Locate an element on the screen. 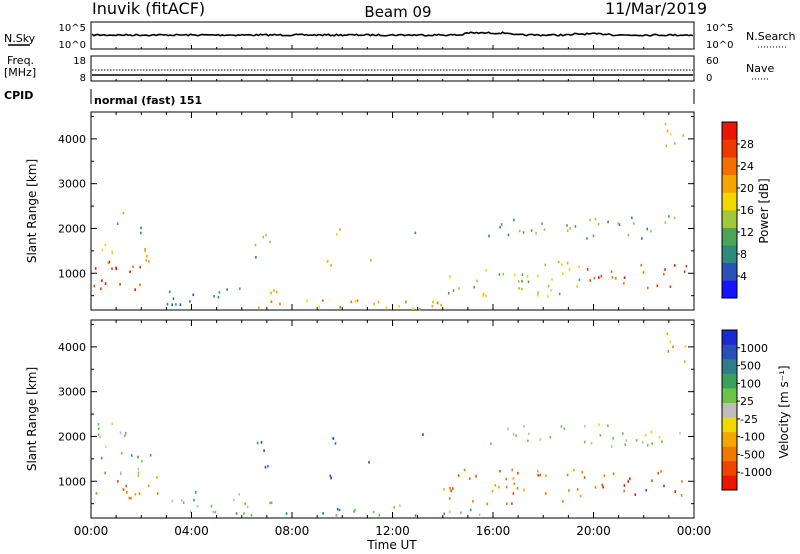  colorbar-tick-label: -500 is located at coordinates (752, 454).